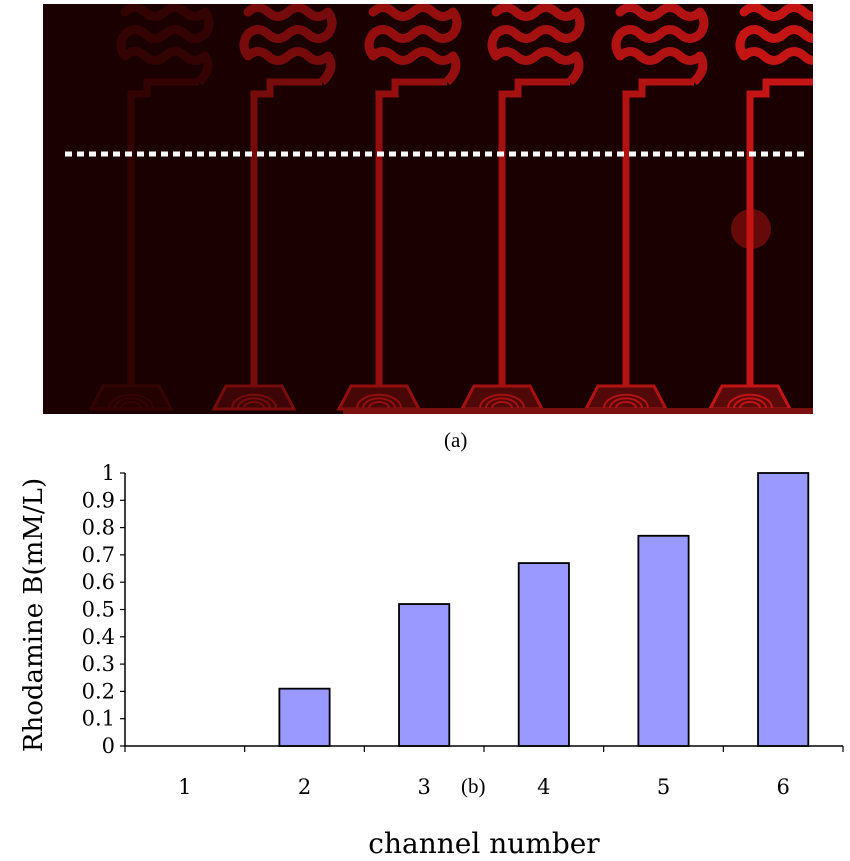 The height and width of the screenshot is (861, 850). I want to click on x-tick-label: 2, so click(304, 787).